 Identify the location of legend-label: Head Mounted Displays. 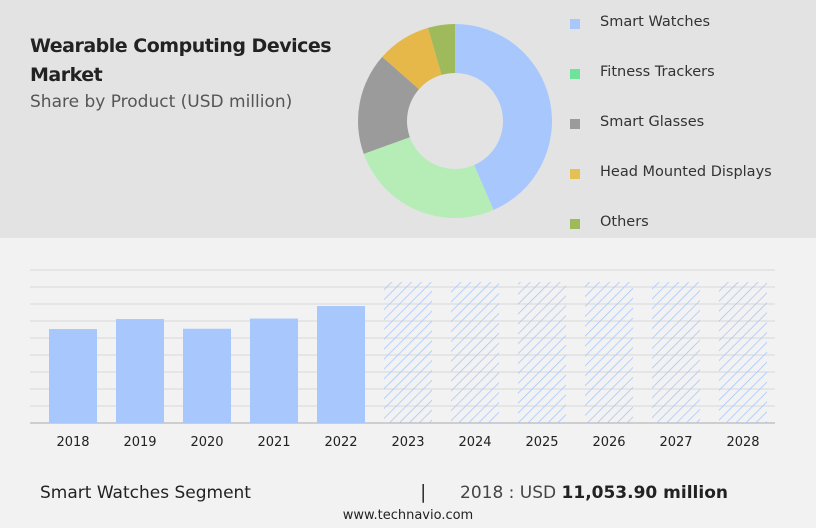
(686, 172).